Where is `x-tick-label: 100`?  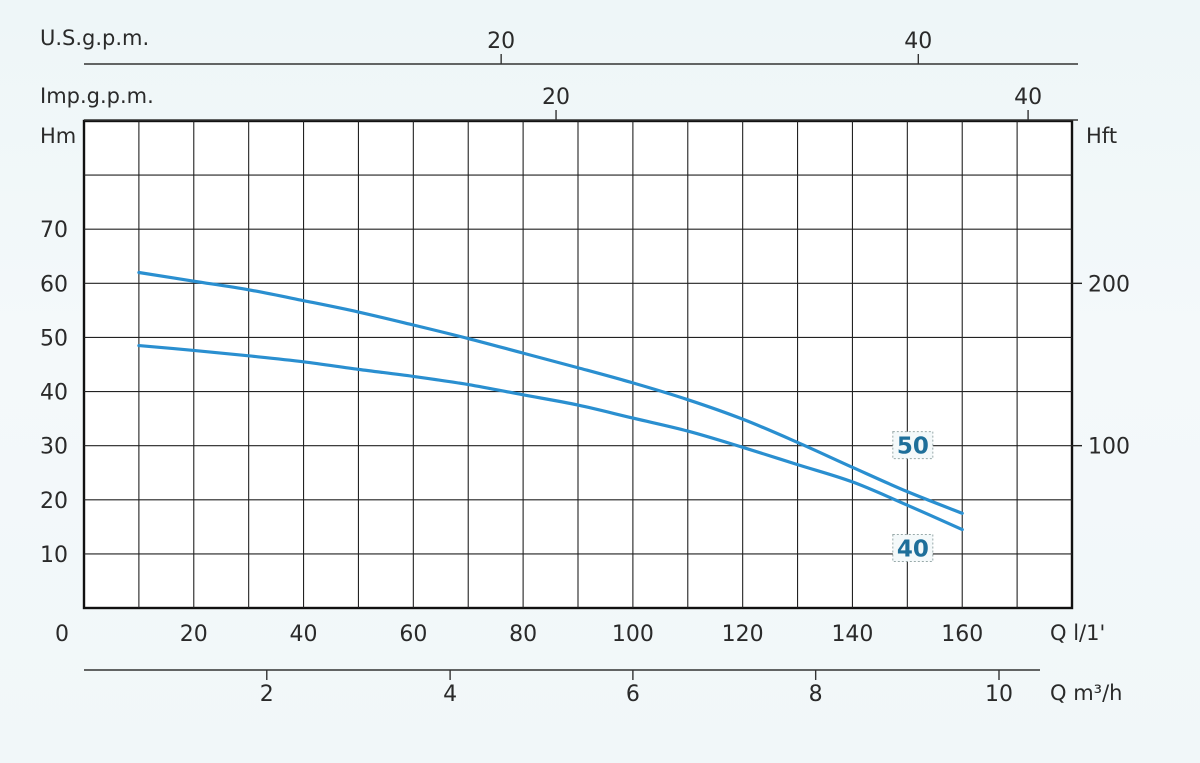 x-tick-label: 100 is located at coordinates (633, 634).